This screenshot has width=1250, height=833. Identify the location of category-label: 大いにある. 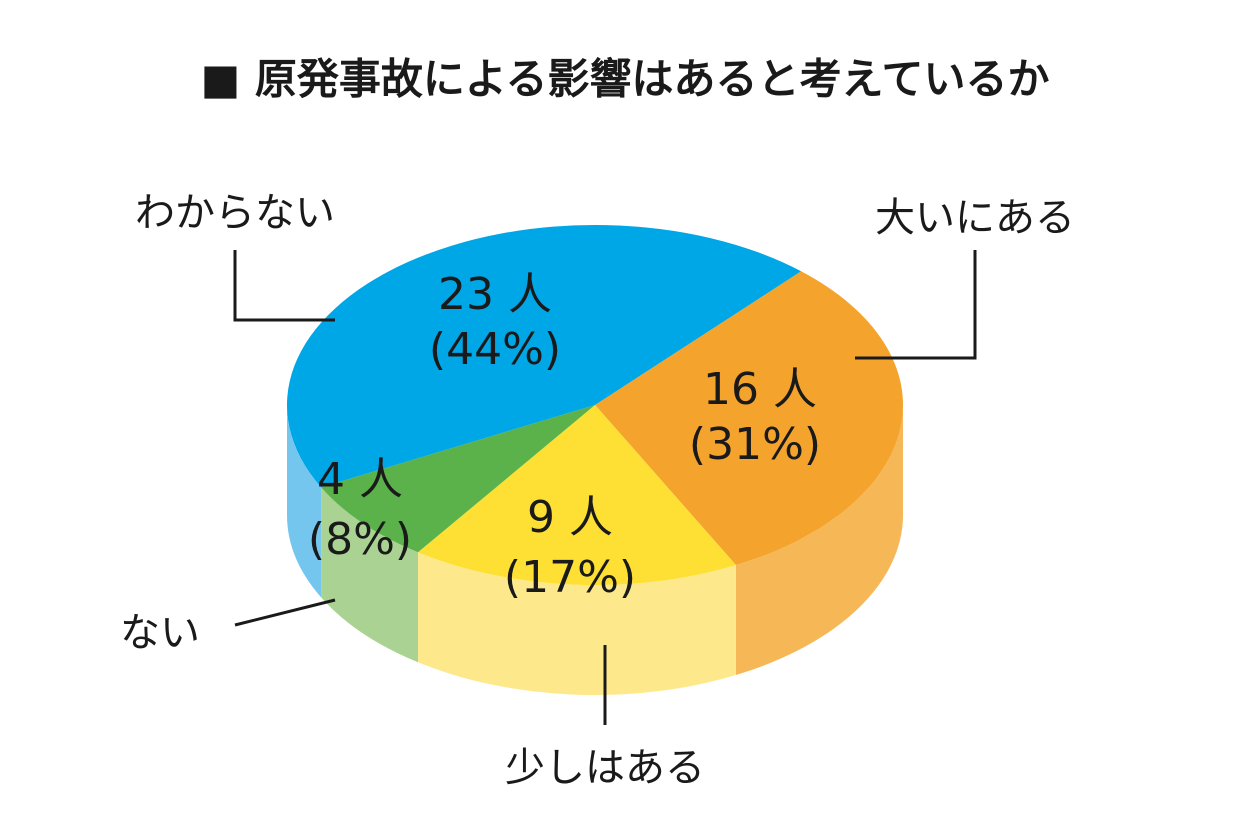
(975, 218).